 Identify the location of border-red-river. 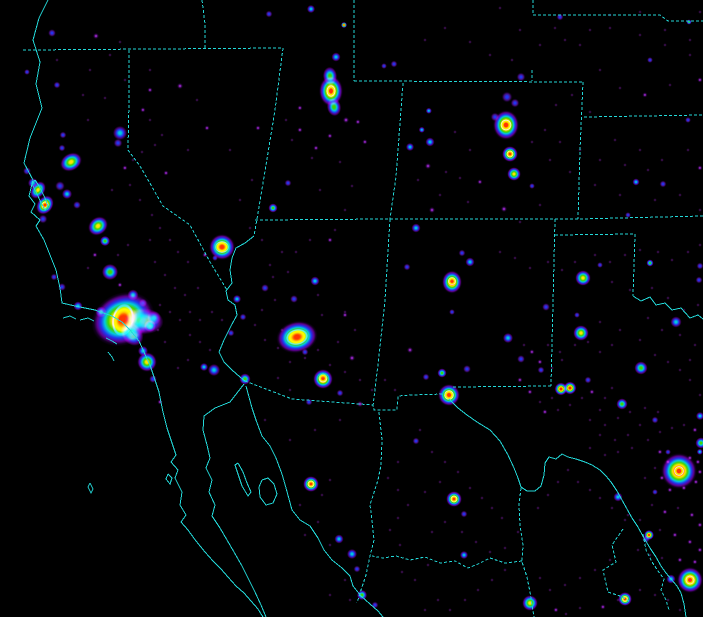
(667, 307).